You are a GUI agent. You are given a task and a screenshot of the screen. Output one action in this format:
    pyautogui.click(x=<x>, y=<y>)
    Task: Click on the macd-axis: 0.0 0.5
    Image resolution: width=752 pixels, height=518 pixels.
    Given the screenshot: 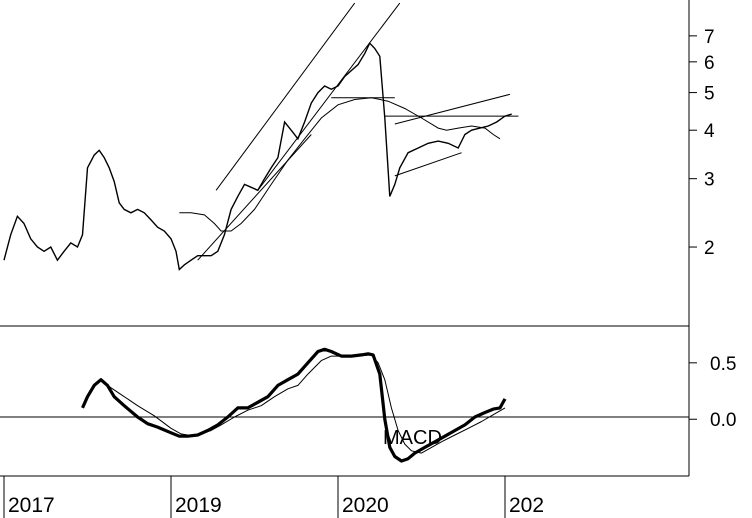 What is the action you would take?
    pyautogui.click(x=712, y=392)
    